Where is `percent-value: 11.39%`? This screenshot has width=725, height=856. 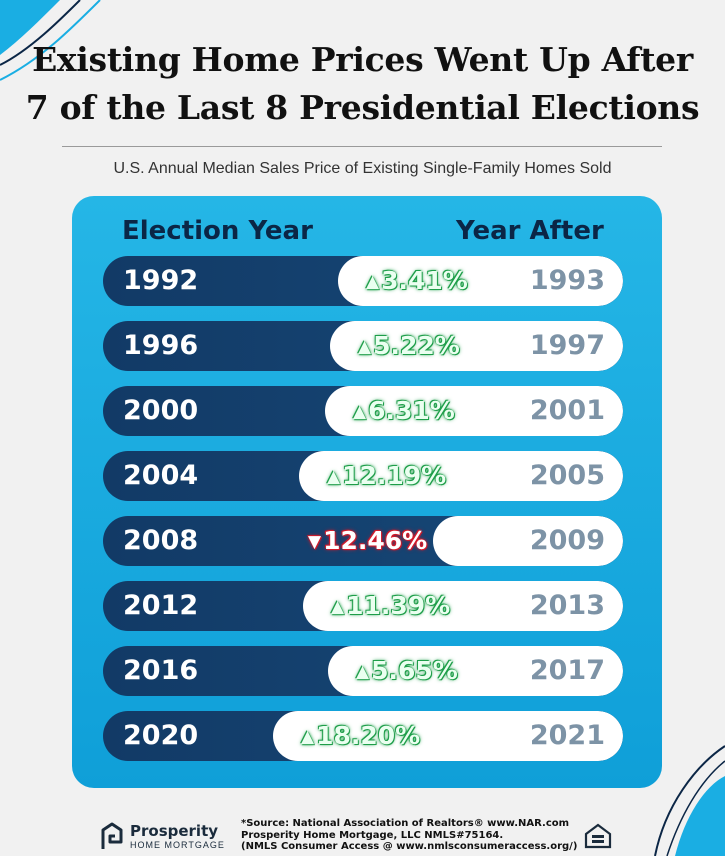 percent-value: 11.39% is located at coordinates (398, 605).